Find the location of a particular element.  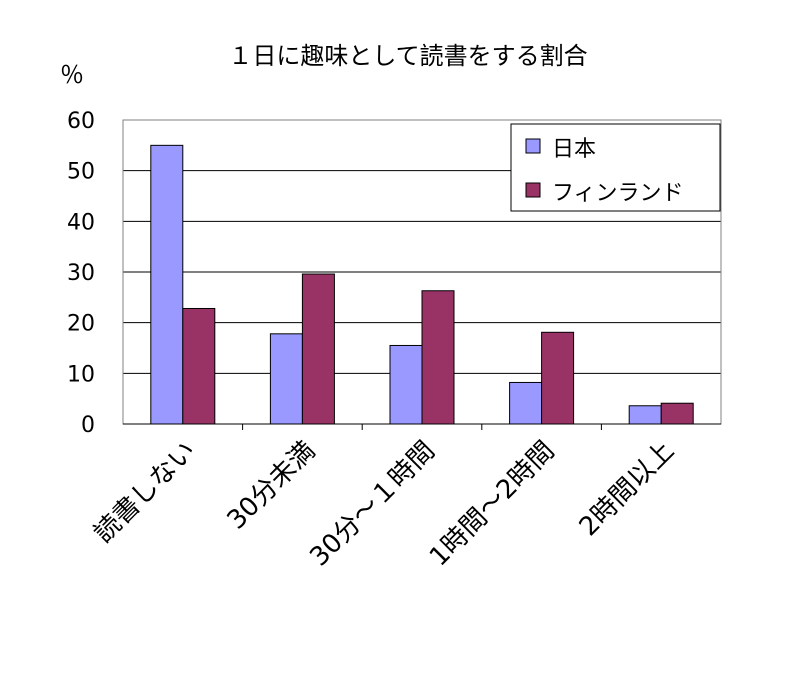

legend-swatch-finland is located at coordinates (533, 190).